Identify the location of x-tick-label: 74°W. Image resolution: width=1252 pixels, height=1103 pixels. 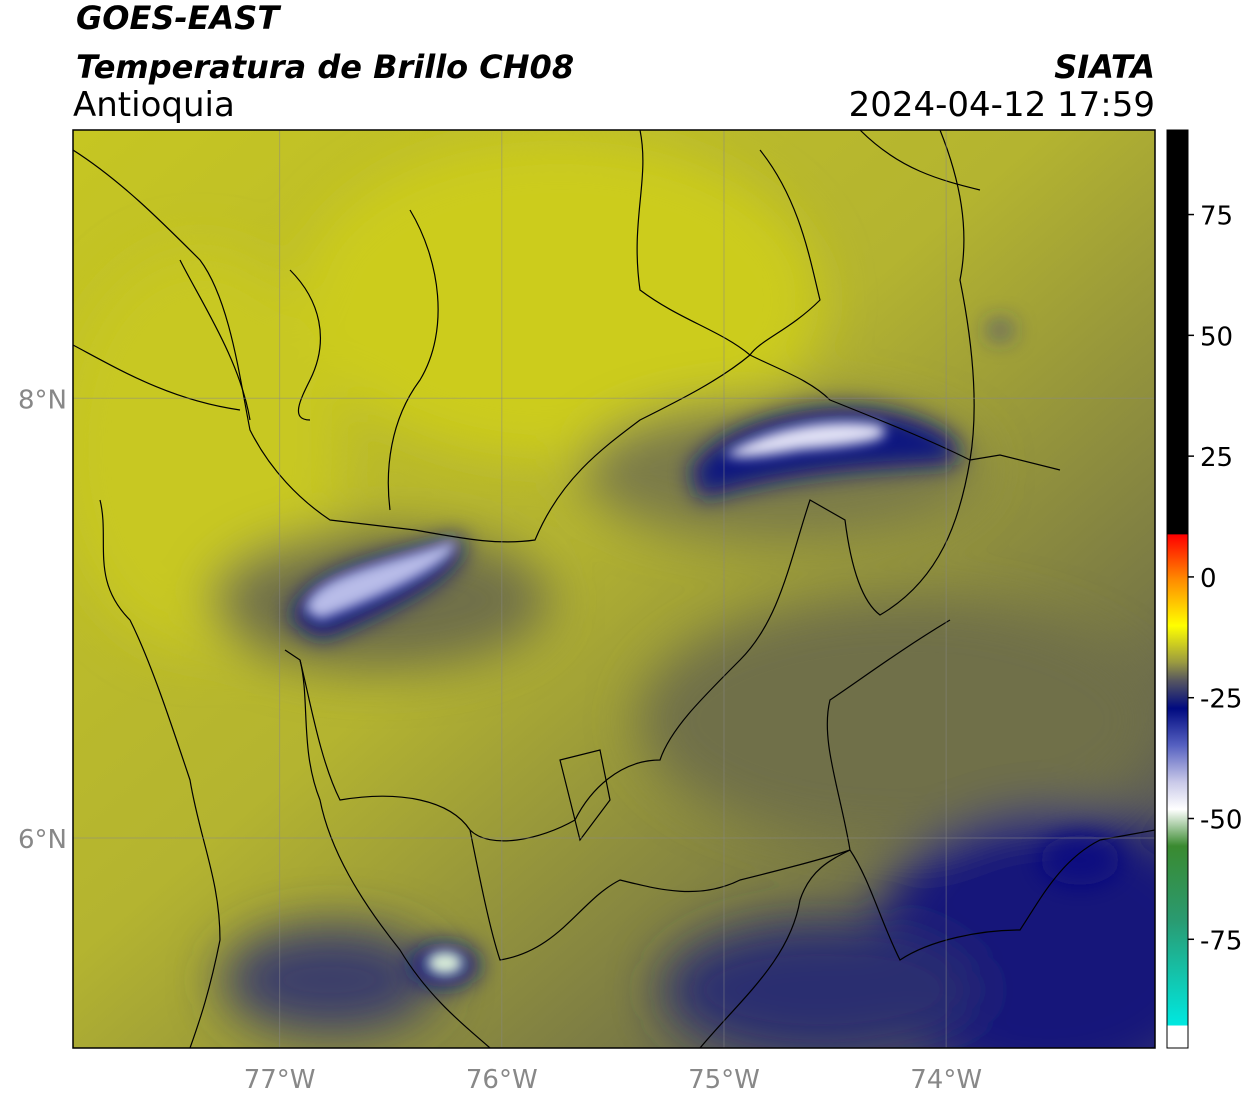
(946, 1080).